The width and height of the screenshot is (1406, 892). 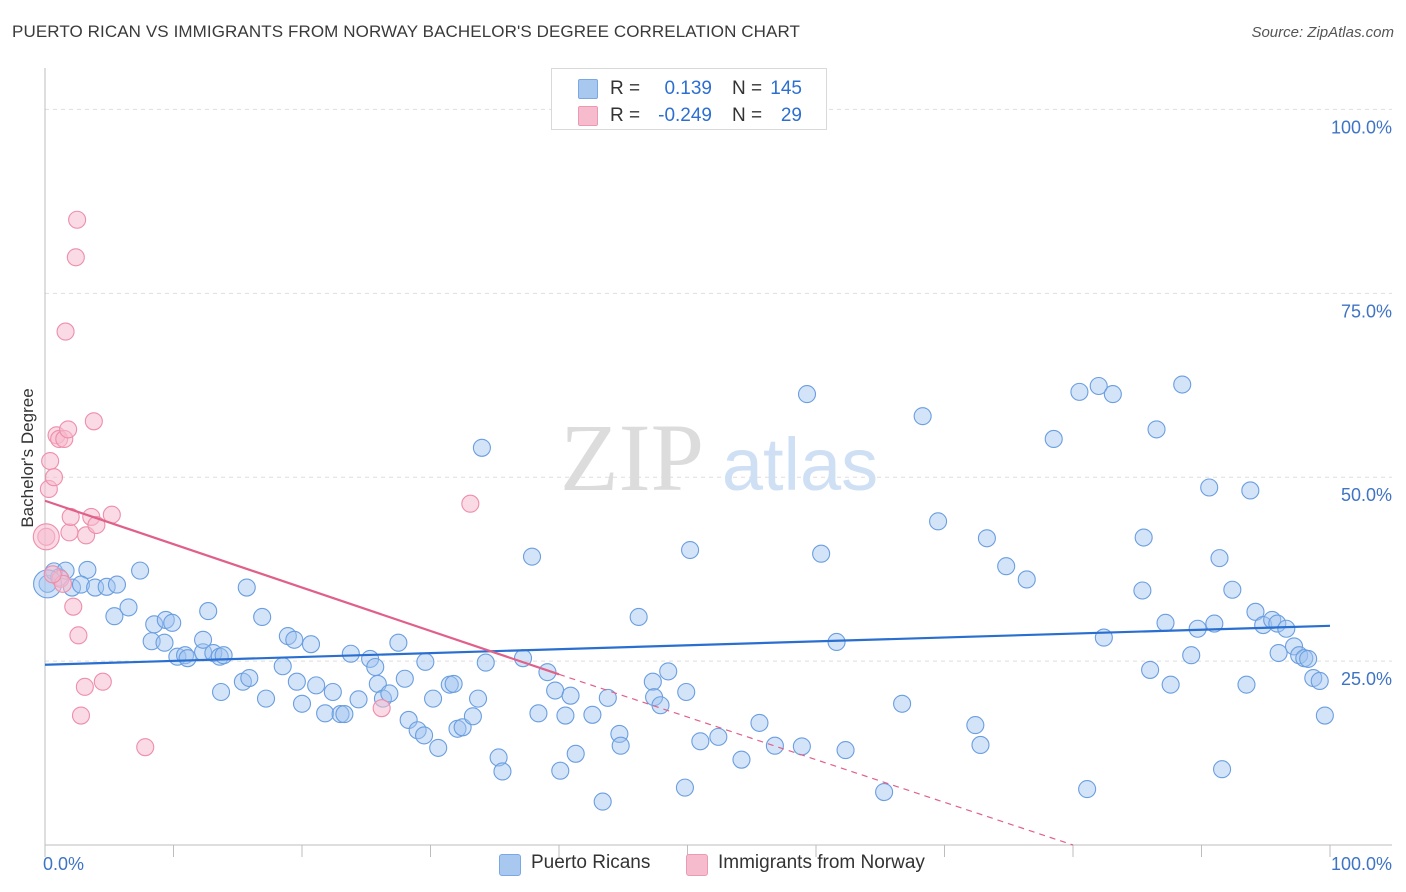 I want to click on y-tick-label: 25.0%, so click(x=1366, y=679).